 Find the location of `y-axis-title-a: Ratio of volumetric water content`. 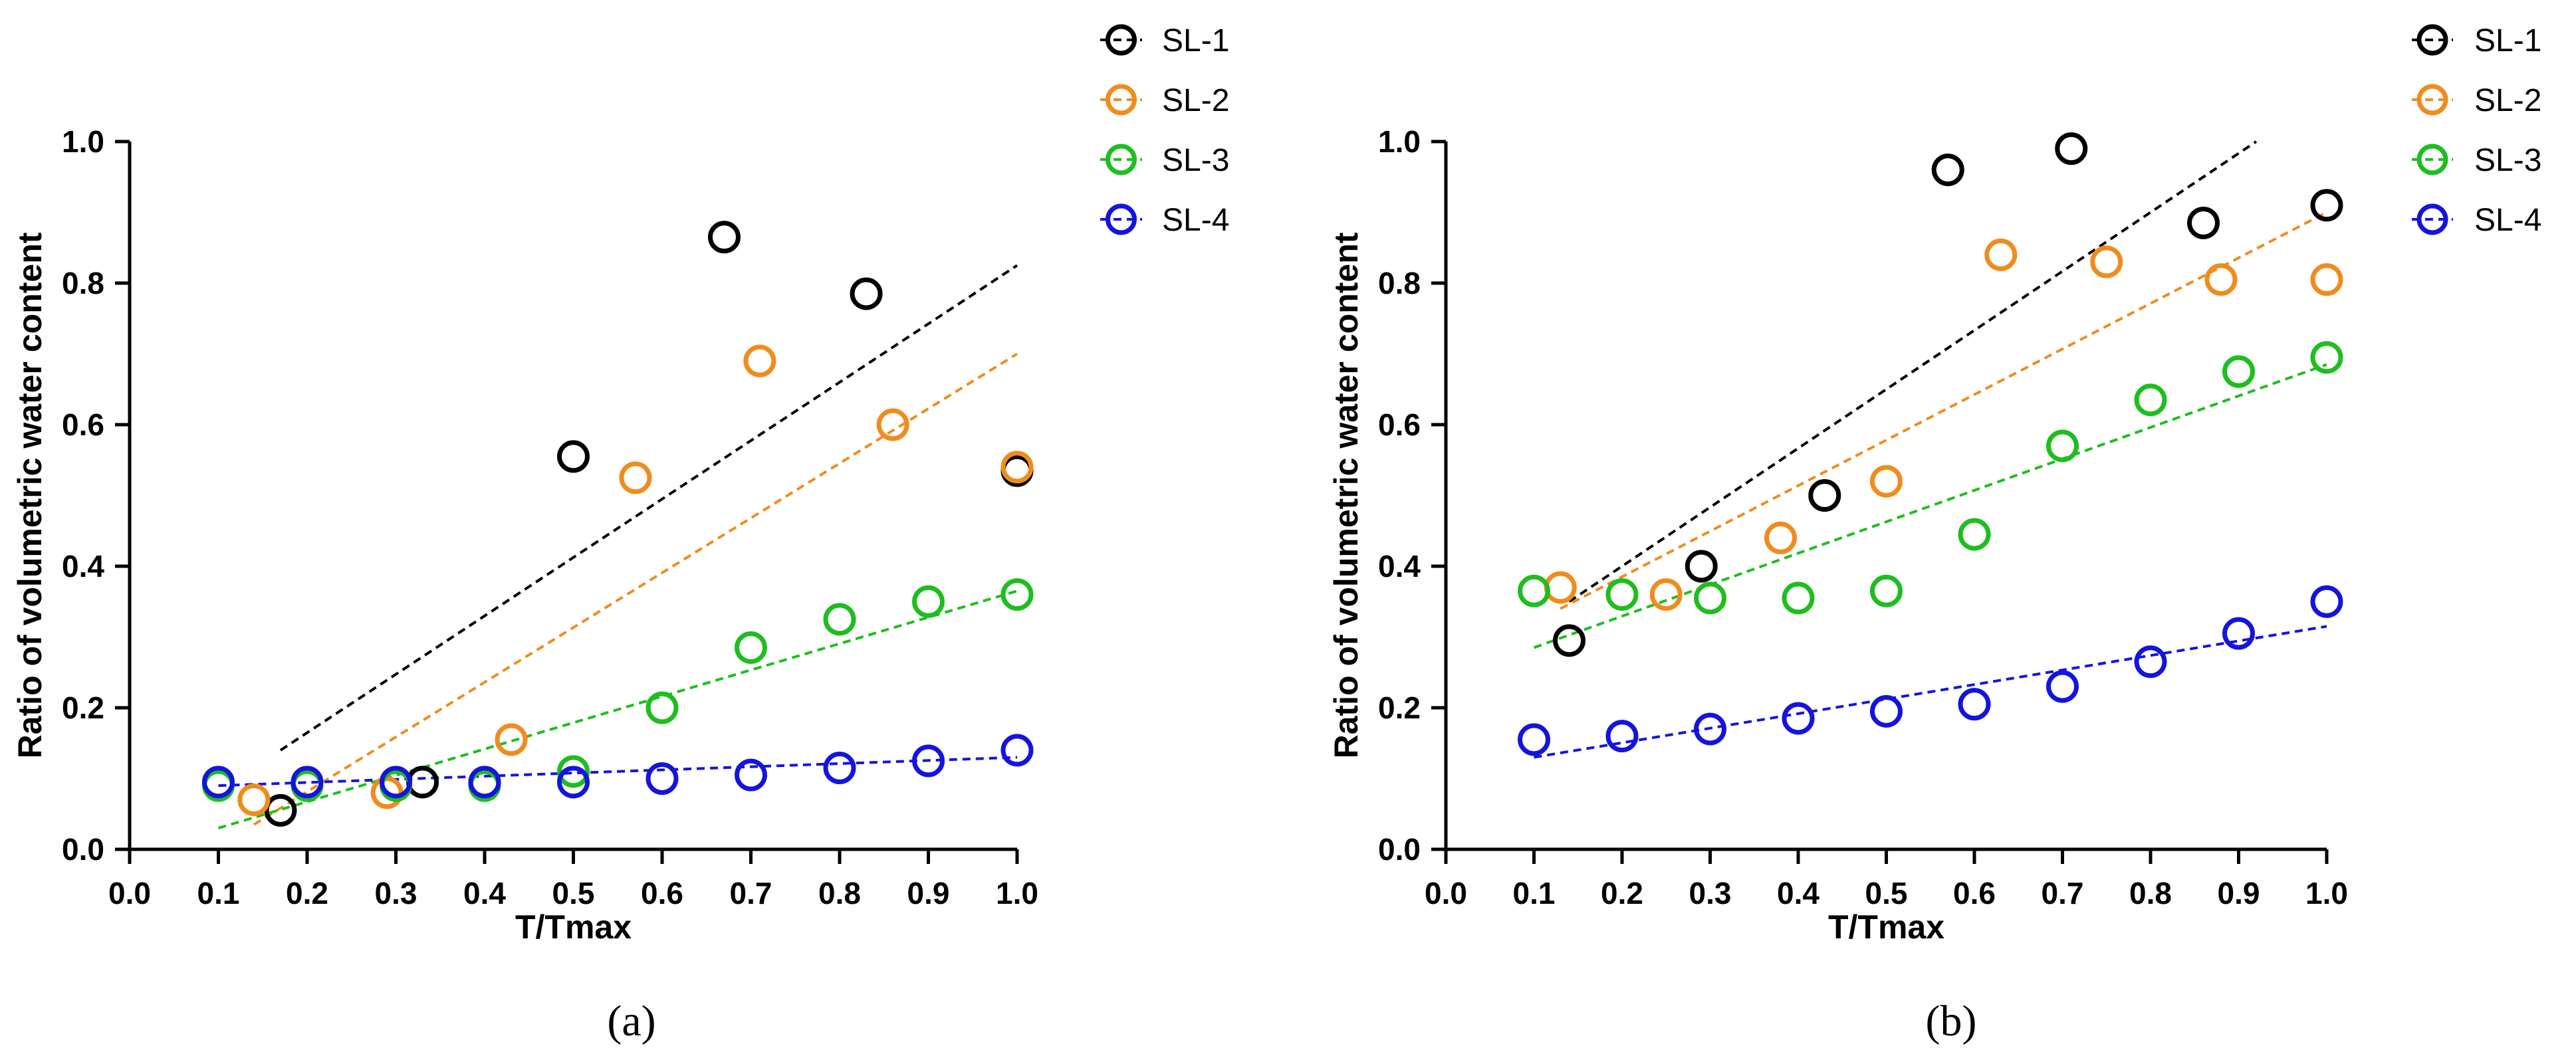

y-axis-title-a: Ratio of volumetric water content is located at coordinates (30, 495).